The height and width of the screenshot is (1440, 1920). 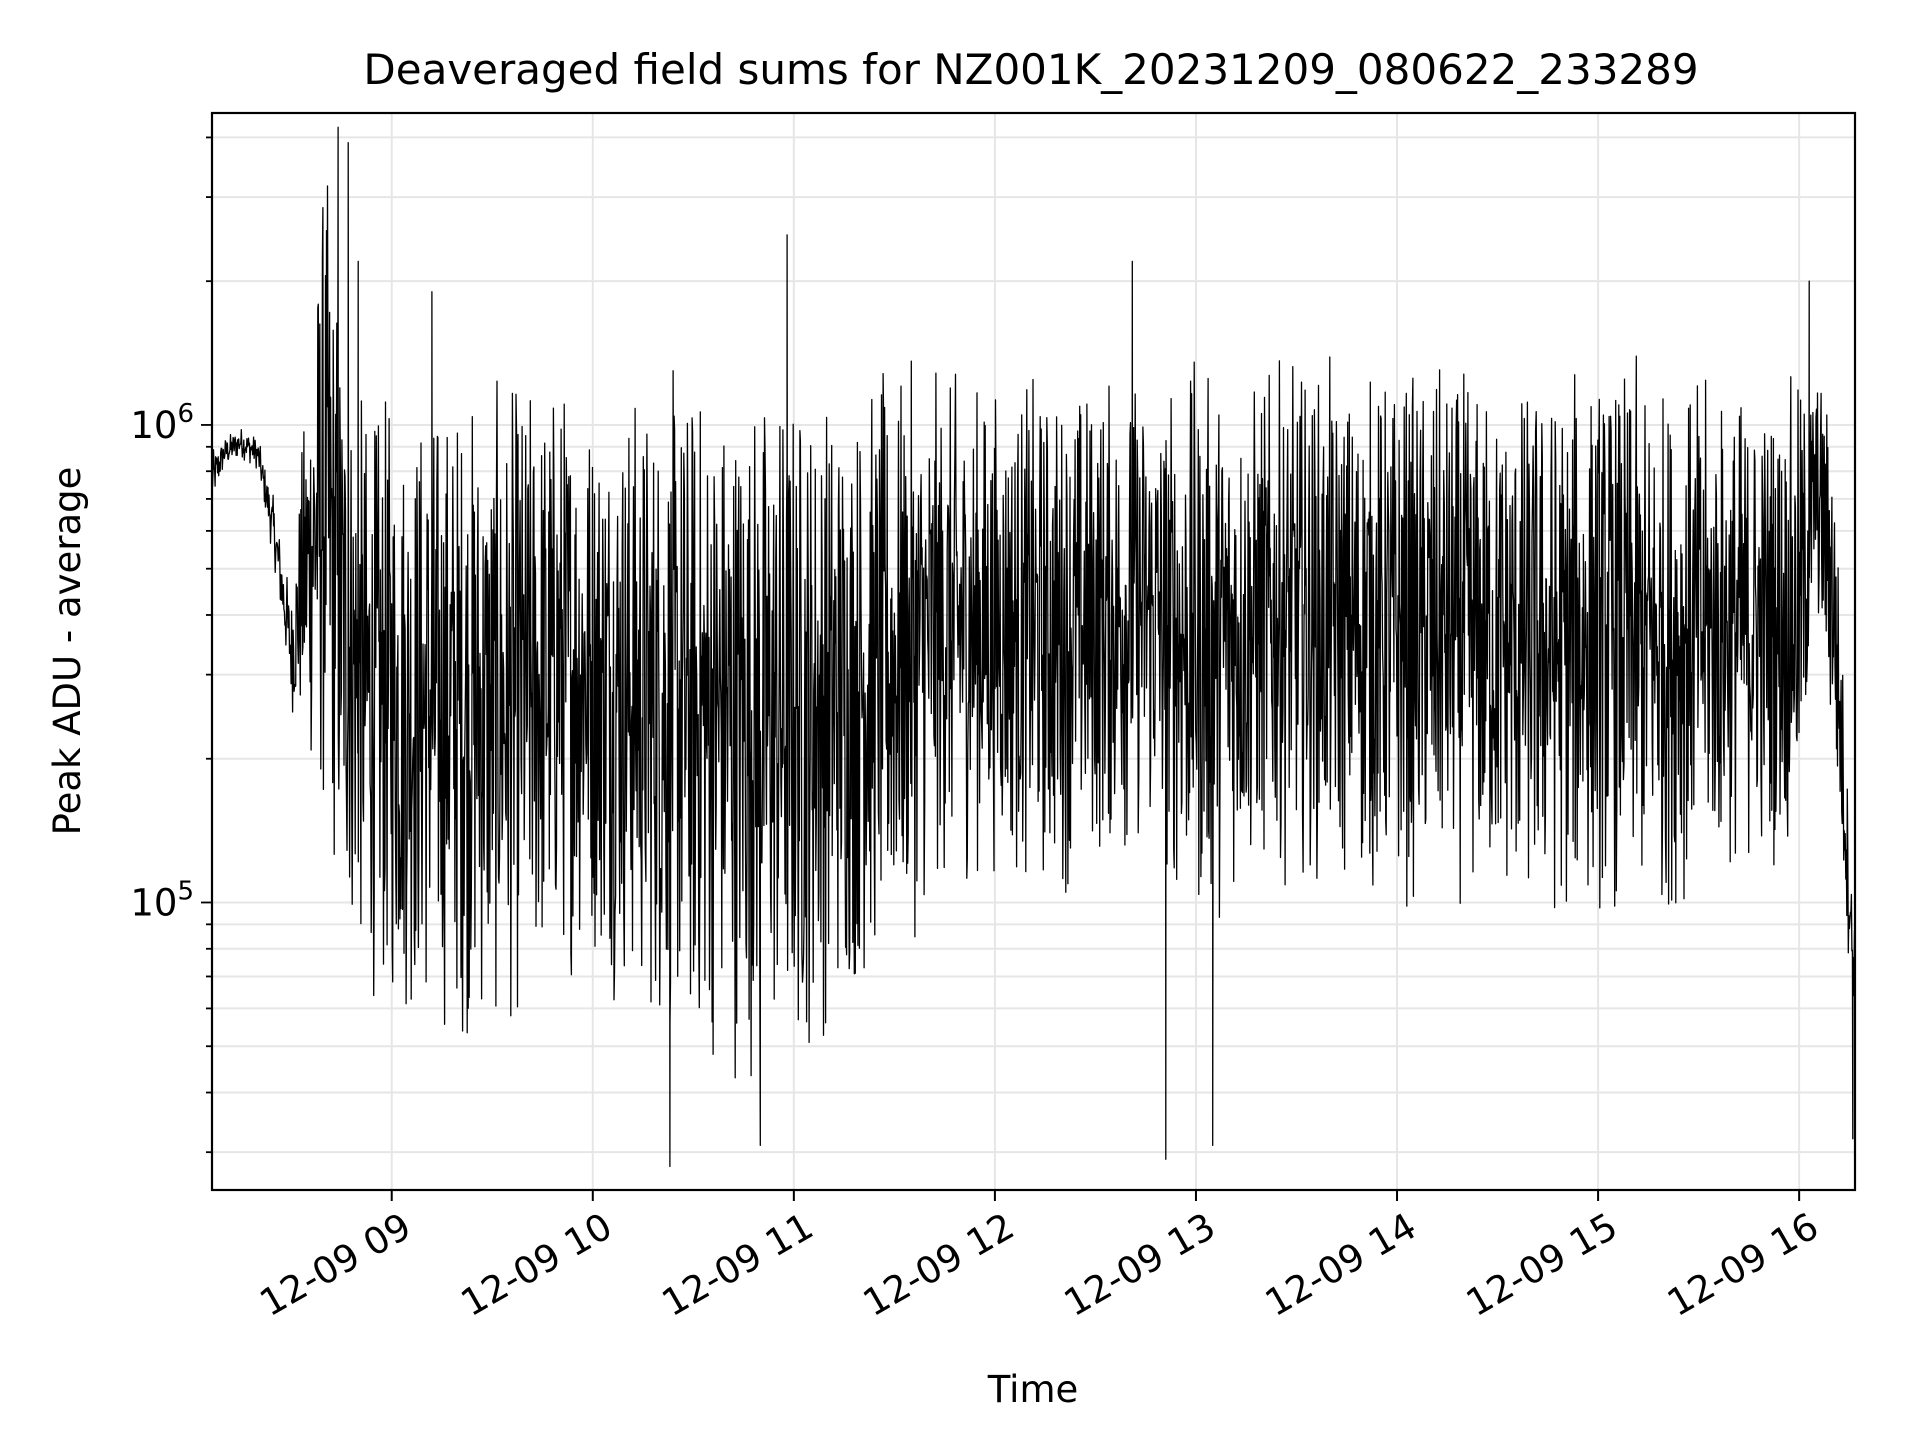 I want to click on x-axis-label: Time, so click(x=1033, y=1389).